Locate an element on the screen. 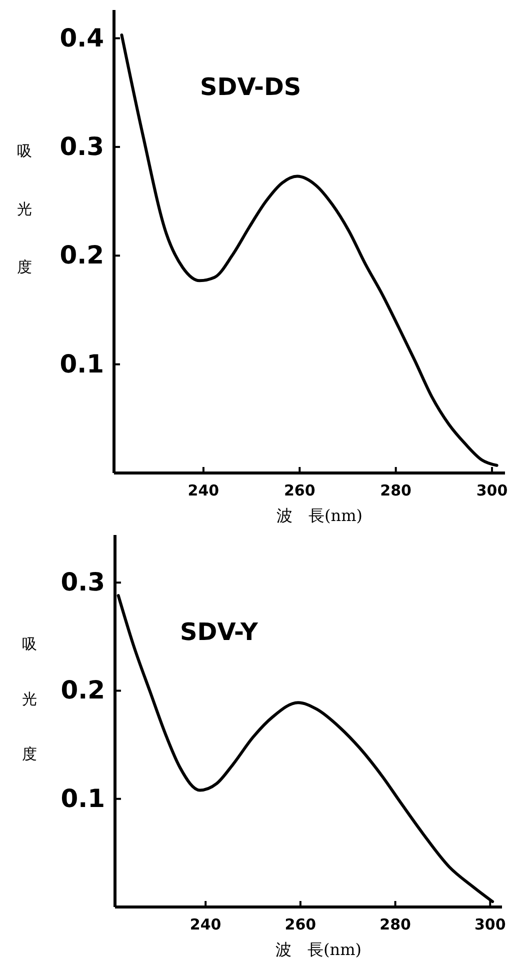 This screenshot has height=963, width=528. annotation: SDV-DS is located at coordinates (251, 87).